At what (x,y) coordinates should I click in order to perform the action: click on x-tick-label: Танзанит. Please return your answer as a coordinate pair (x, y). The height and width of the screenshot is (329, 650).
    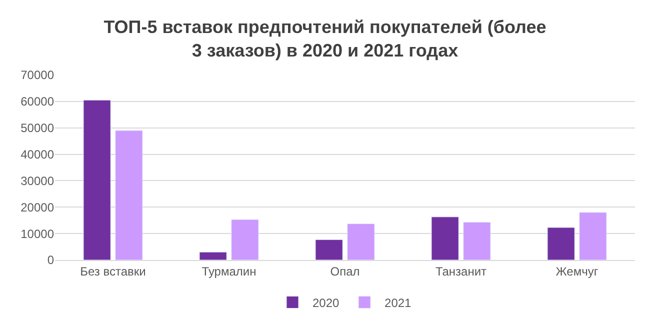
    Looking at the image, I should click on (461, 271).